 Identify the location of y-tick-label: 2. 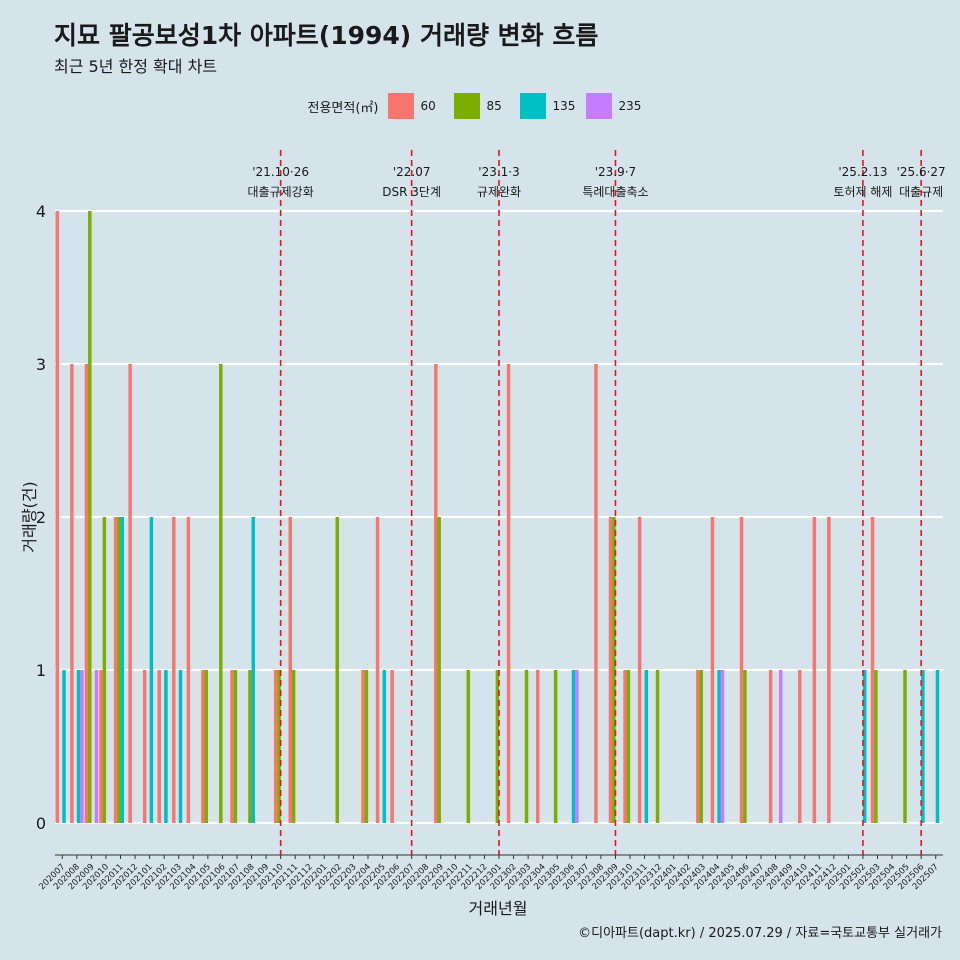
(41, 517).